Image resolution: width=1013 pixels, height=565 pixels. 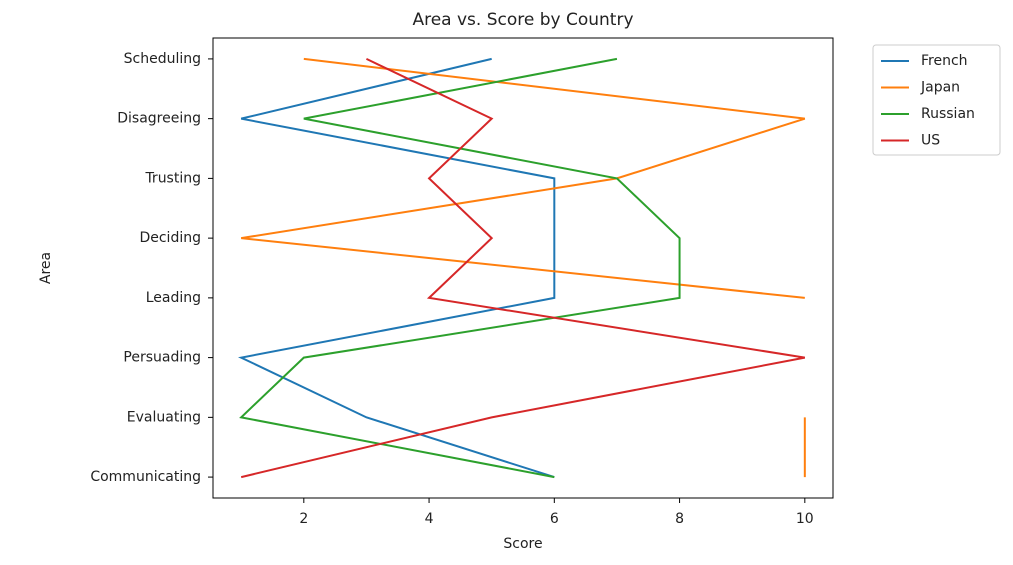 What do you see at coordinates (940, 88) in the screenshot?
I see `legend-label: Japan` at bounding box center [940, 88].